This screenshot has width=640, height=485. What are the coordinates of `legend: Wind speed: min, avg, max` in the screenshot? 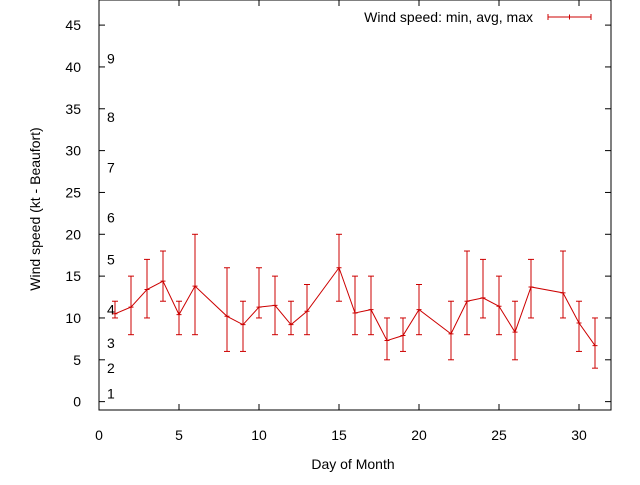 It's located at (478, 17).